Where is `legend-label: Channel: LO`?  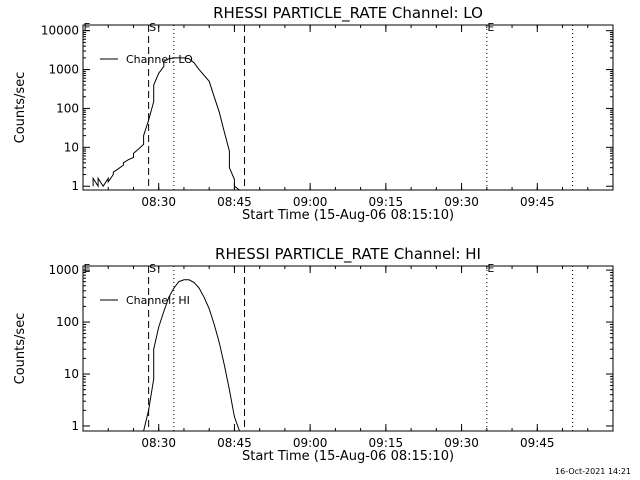 legend-label: Channel: LO is located at coordinates (159, 59).